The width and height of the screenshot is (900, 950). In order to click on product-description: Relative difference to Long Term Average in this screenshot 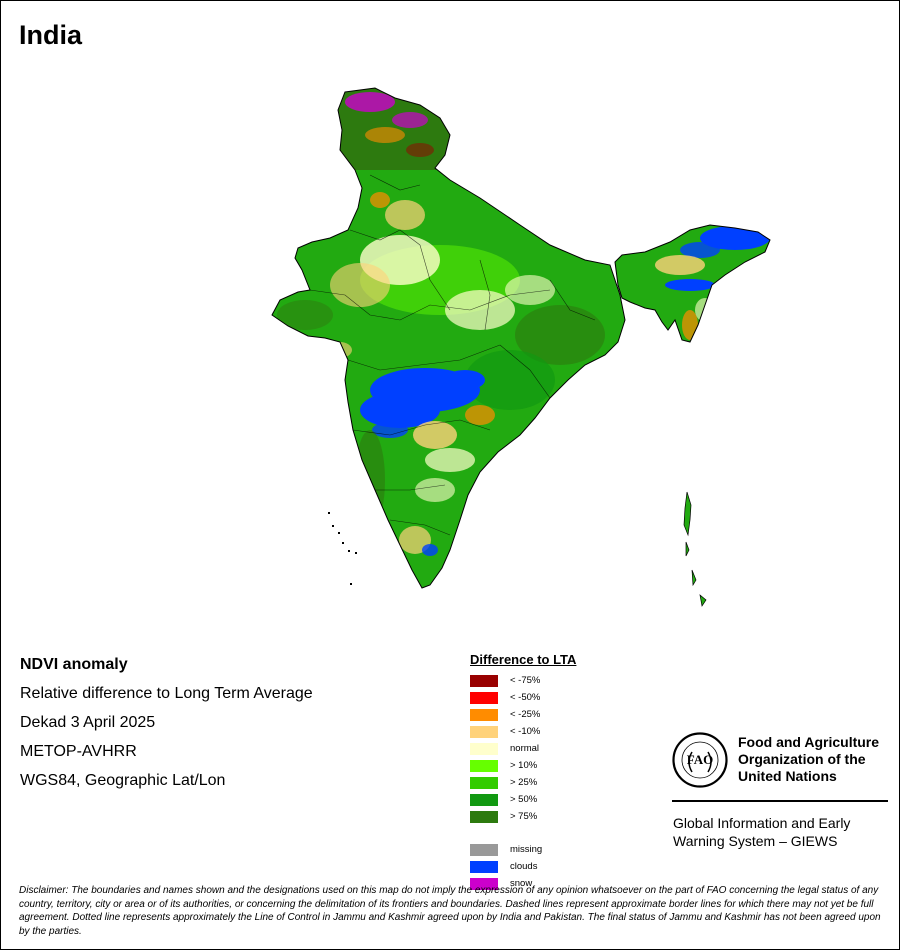, I will do `click(166, 693)`.